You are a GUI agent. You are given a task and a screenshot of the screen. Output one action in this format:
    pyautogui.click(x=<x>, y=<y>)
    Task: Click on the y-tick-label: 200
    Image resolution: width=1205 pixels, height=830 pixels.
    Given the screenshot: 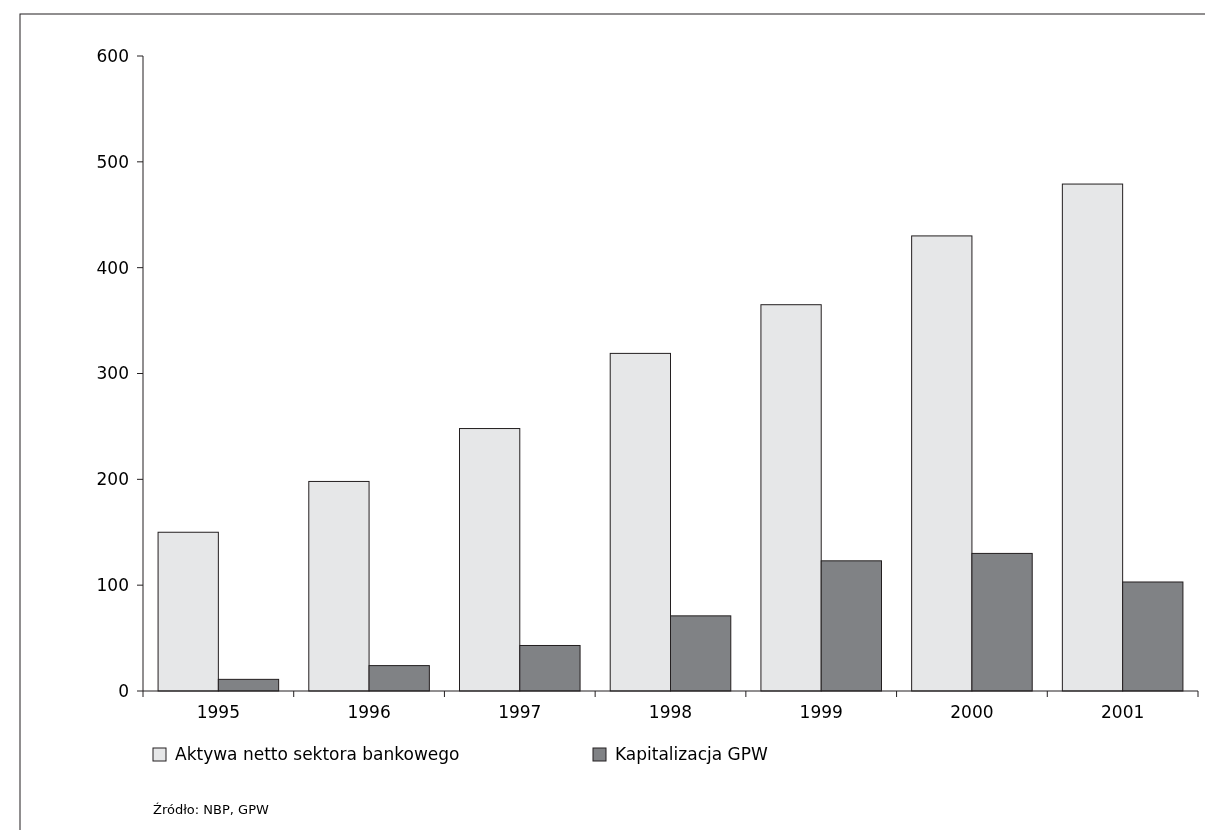 What is the action you would take?
    pyautogui.click(x=112, y=479)
    